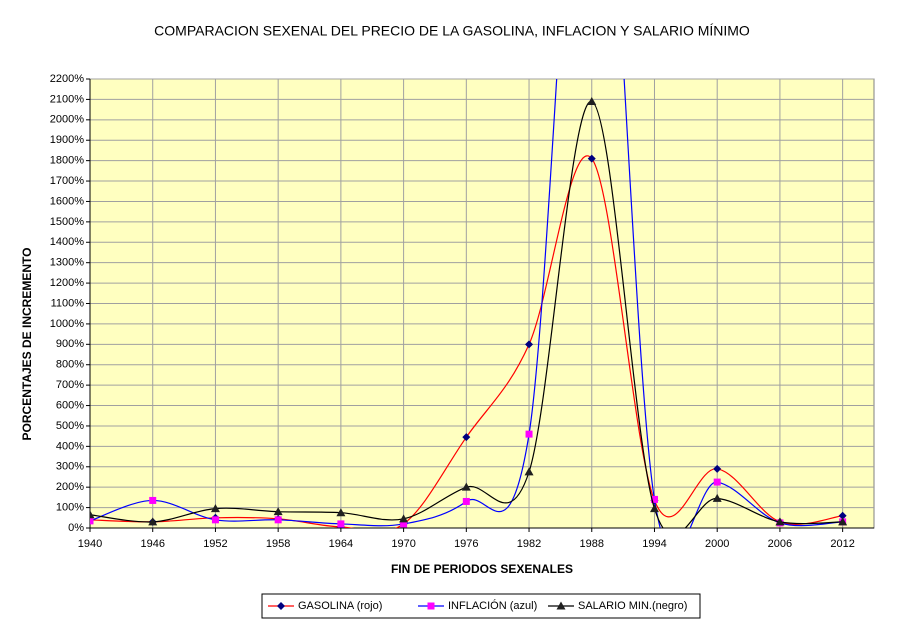 This screenshot has width=904, height=626. I want to click on y-tick-label: 1100%, so click(68, 303).